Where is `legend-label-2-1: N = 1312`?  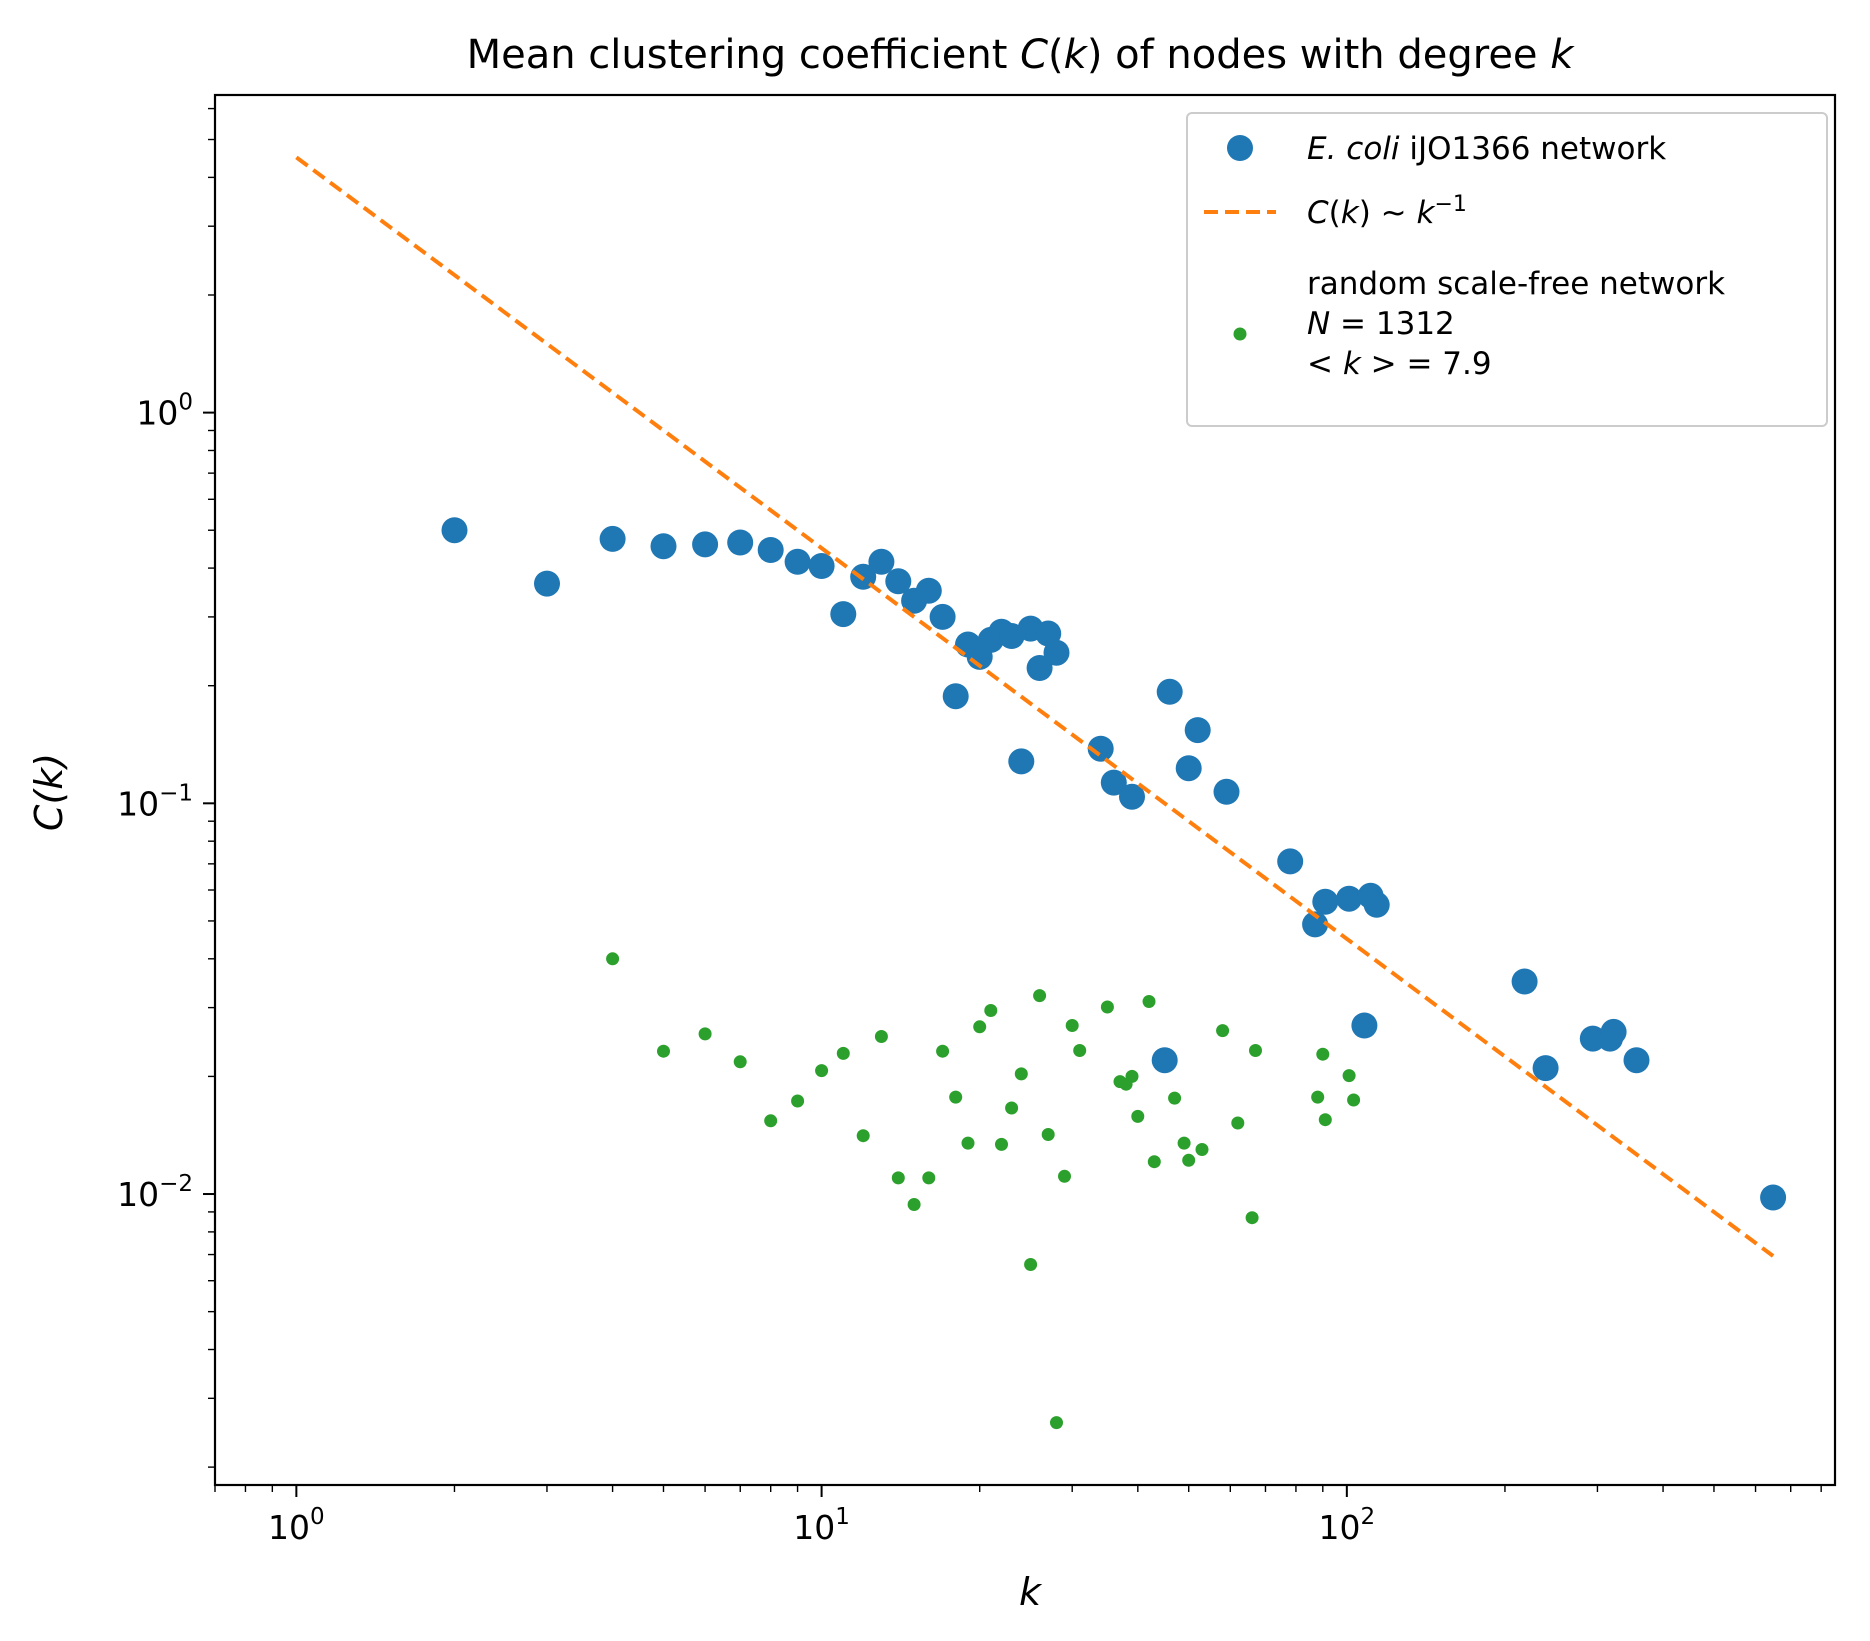 legend-label-2-1: N = 1312 is located at coordinates (1381, 324).